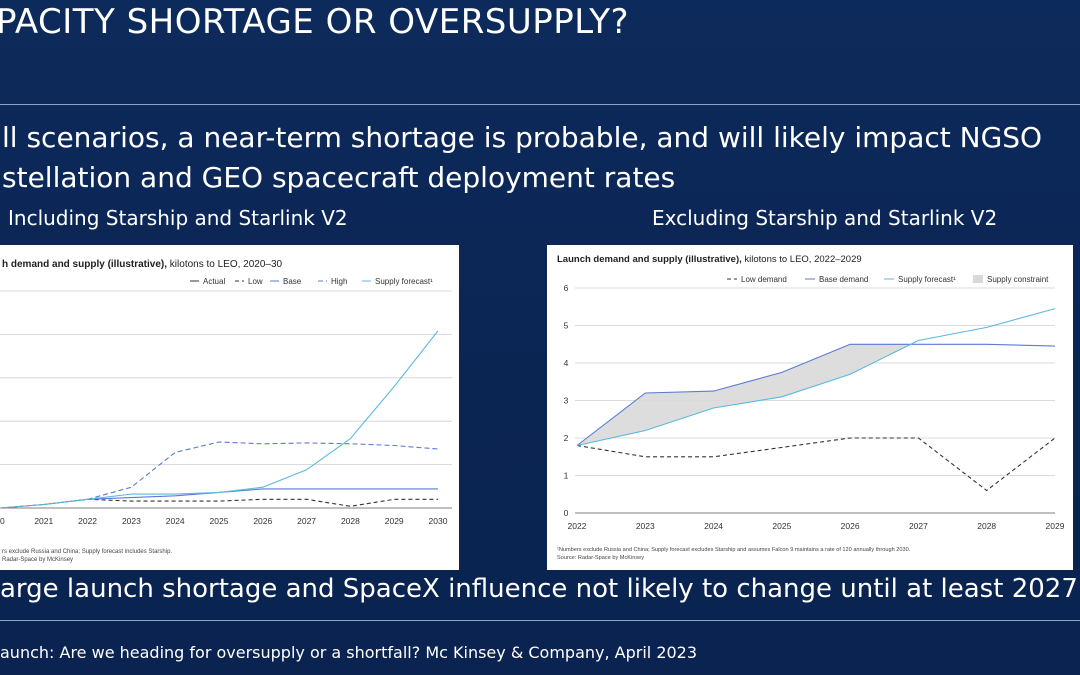 This screenshot has width=1080, height=675. What do you see at coordinates (713, 526) in the screenshot?
I see `right-x-tick-label: 2024` at bounding box center [713, 526].